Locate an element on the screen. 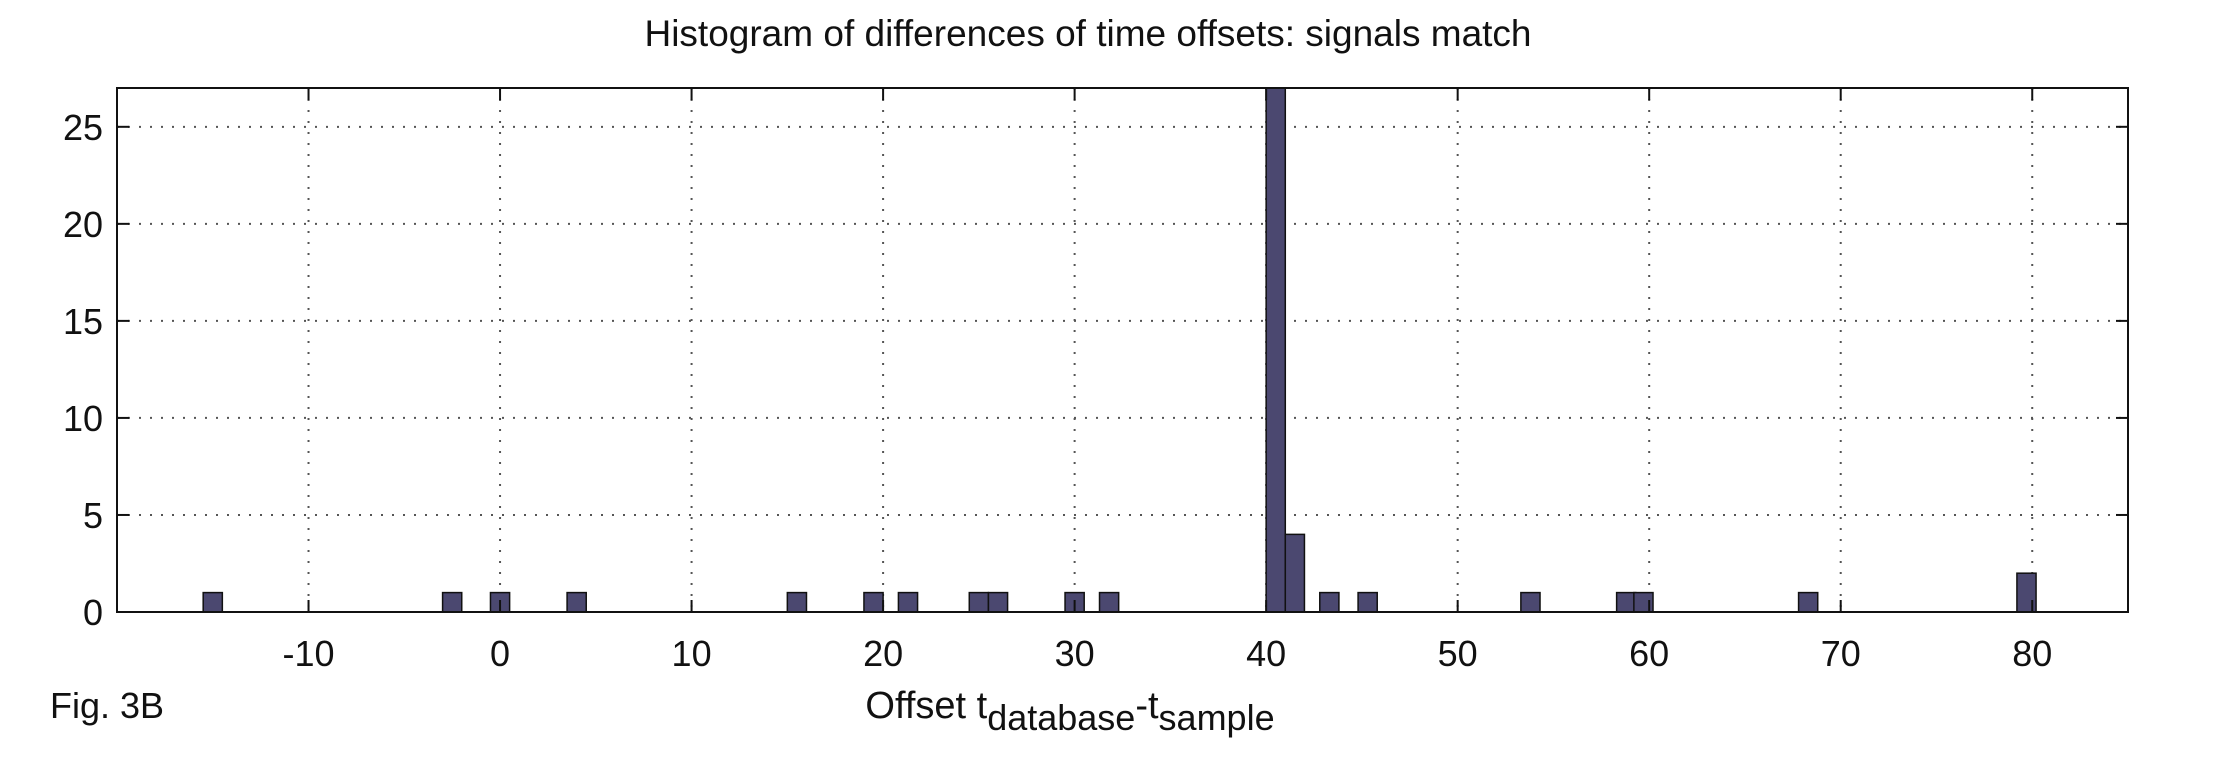 This screenshot has width=2238, height=759. y-tick-label-5: 25 is located at coordinates (83, 127).